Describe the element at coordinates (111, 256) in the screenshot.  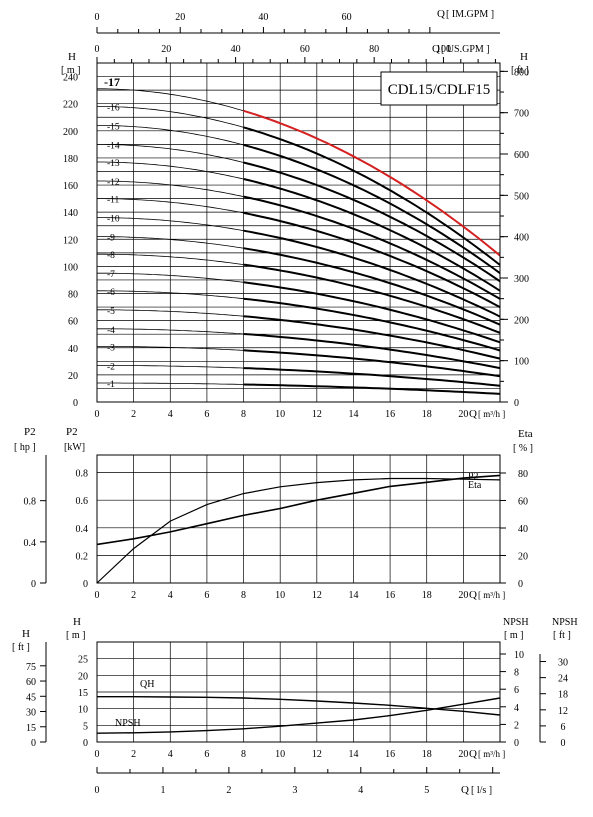
I see `stage-label: -8` at that location.